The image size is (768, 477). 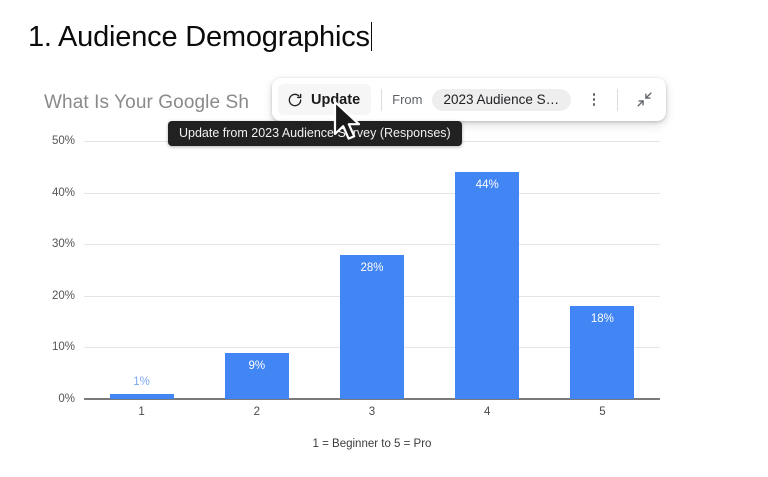 I want to click on page-title-text: 1. Audience Demographics, so click(x=199, y=37).